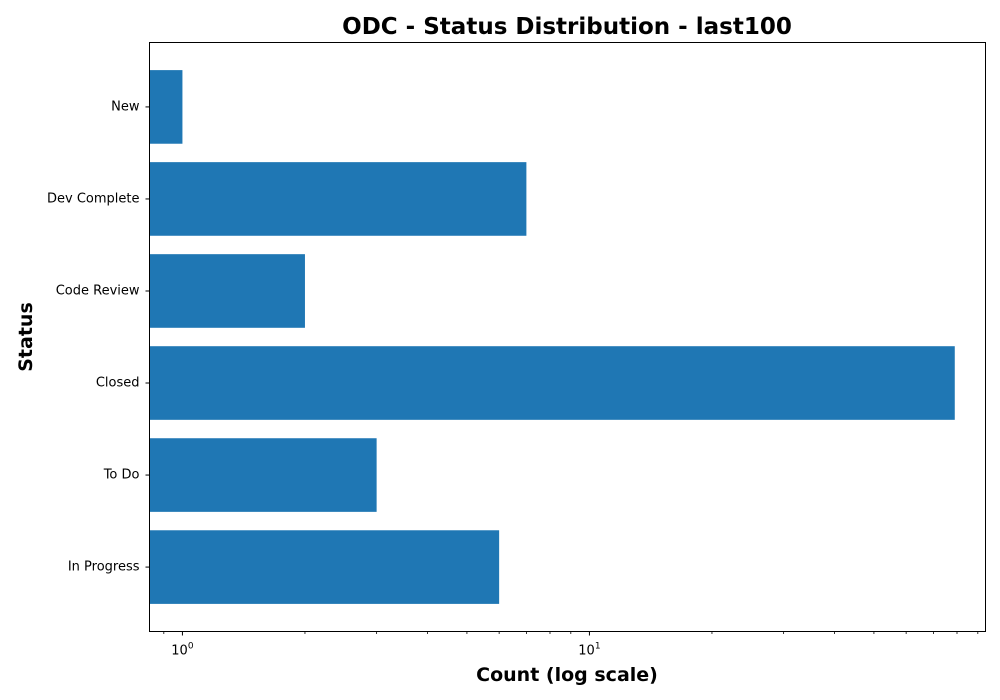 The width and height of the screenshot is (1000, 700). What do you see at coordinates (227, 291) in the screenshot?
I see `bar-code-review` at bounding box center [227, 291].